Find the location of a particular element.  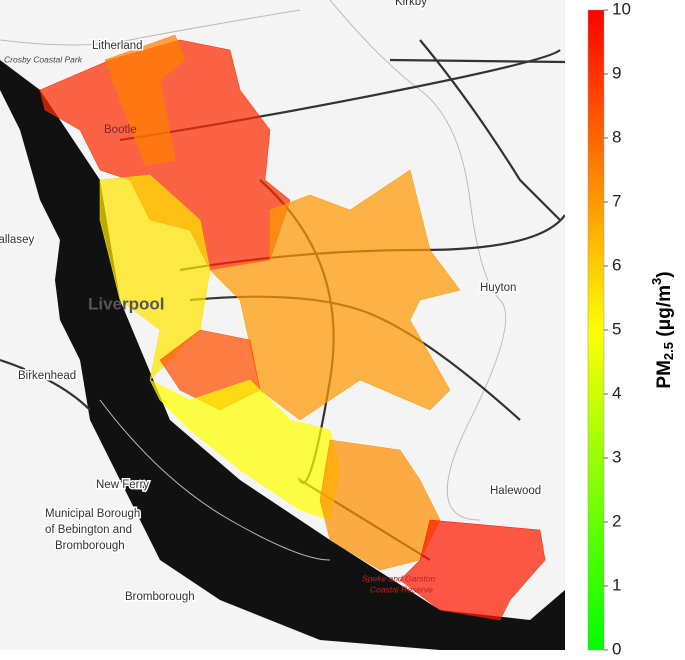

tick-label: 10 is located at coordinates (621, 9).